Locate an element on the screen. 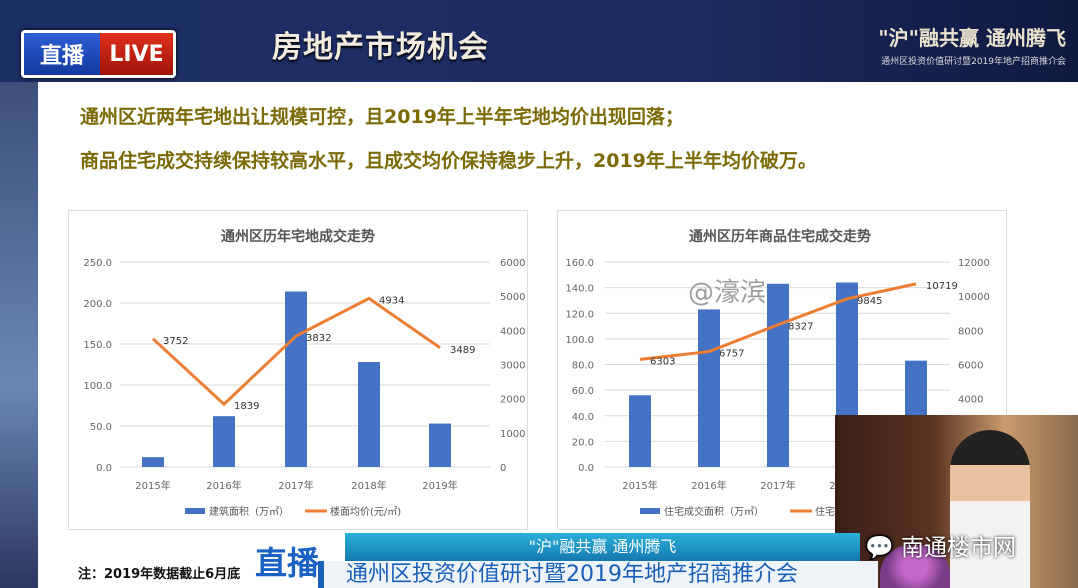 The height and width of the screenshot is (588, 1078). data-label: 3832 is located at coordinates (318, 338).